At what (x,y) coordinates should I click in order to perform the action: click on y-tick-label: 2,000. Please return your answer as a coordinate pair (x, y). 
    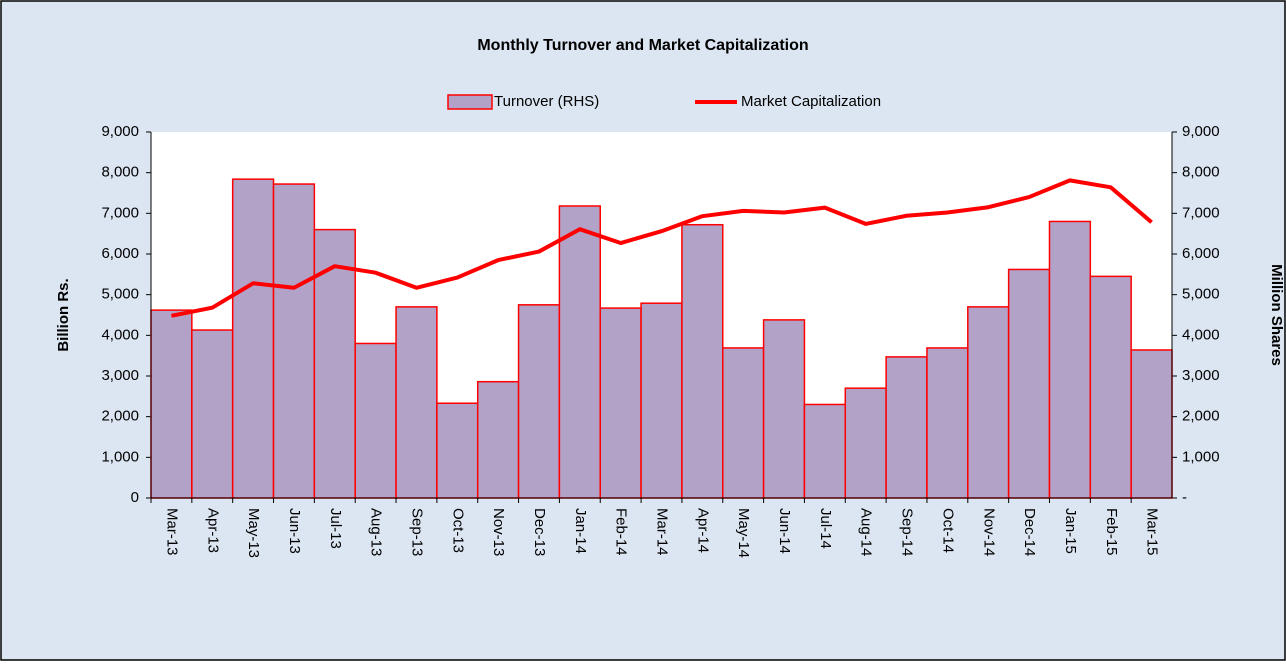
    Looking at the image, I should click on (120, 416).